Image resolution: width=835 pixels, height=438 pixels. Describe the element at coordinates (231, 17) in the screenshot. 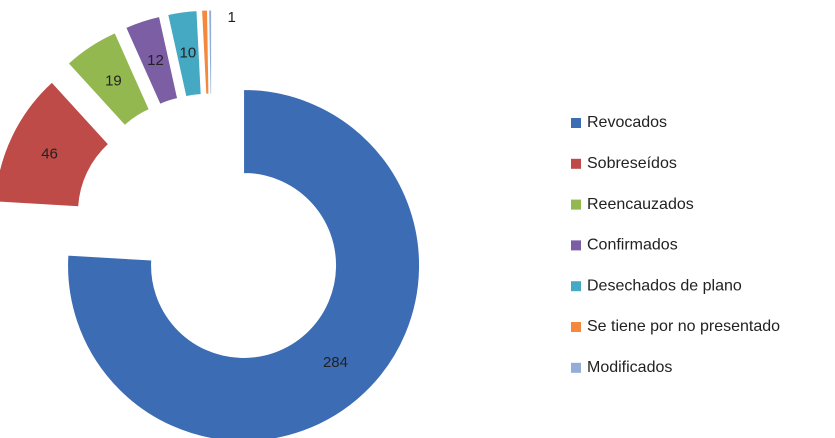

I see `data-label: 1` at that location.